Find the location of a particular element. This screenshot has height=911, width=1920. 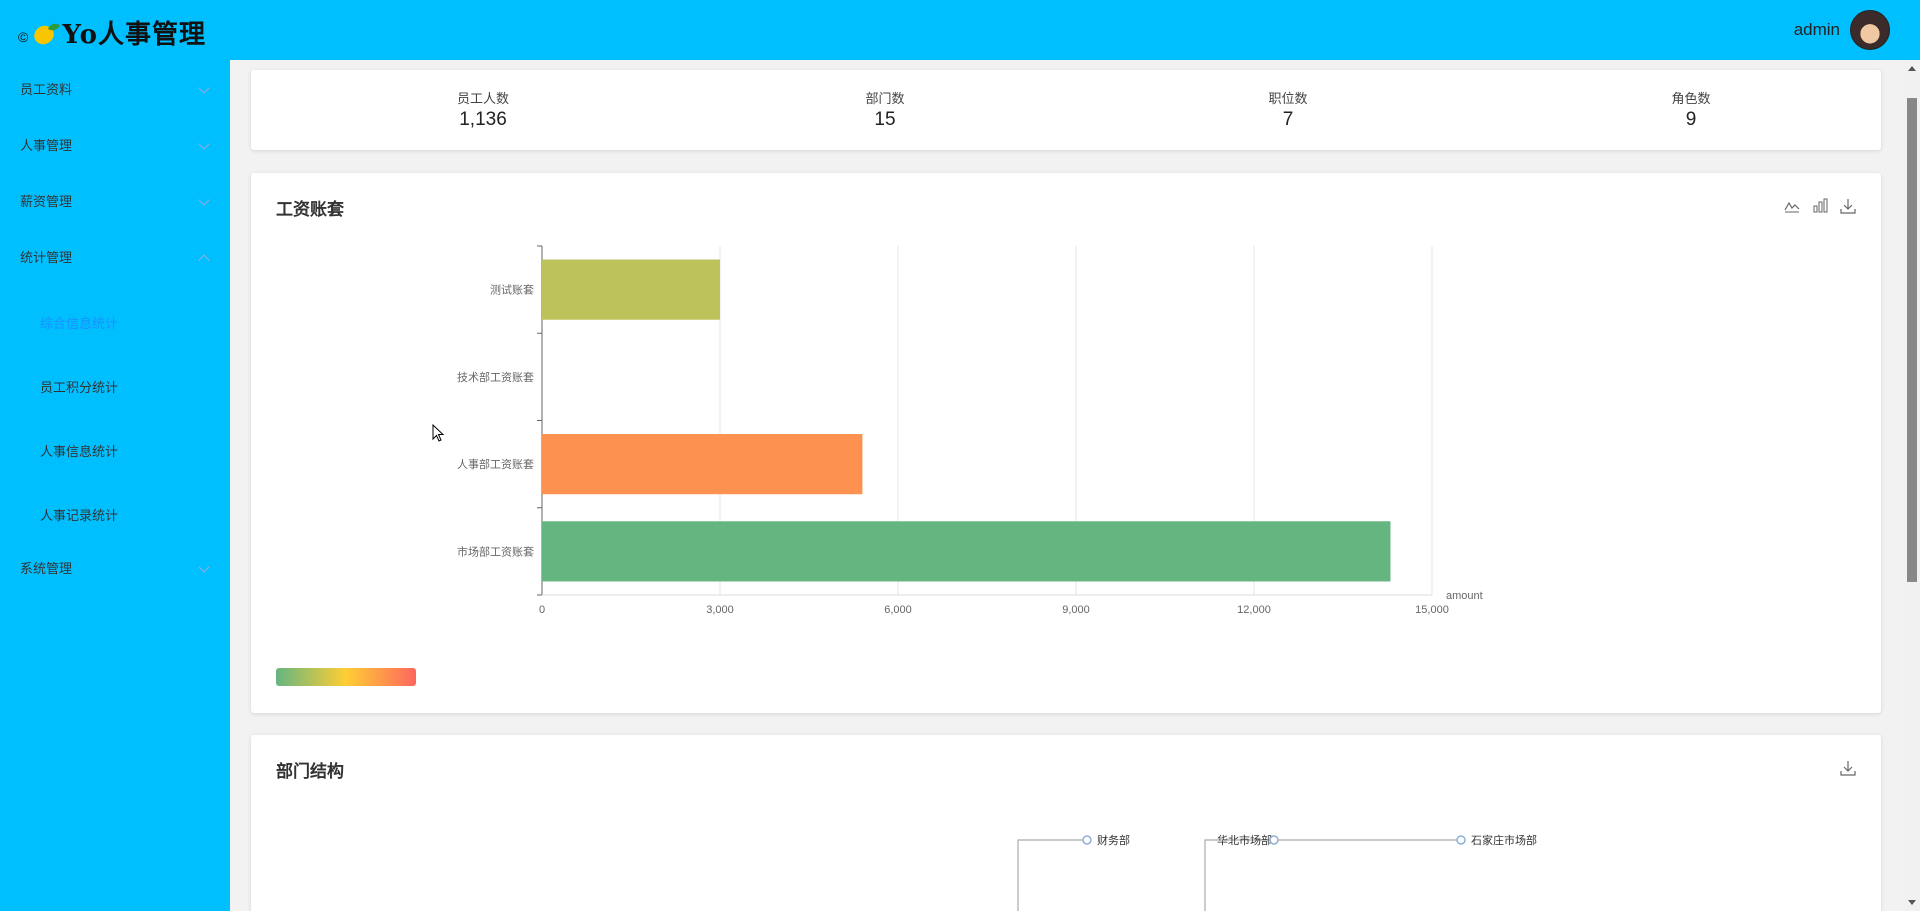

x-tick-label: 9,000 is located at coordinates (1076, 610).